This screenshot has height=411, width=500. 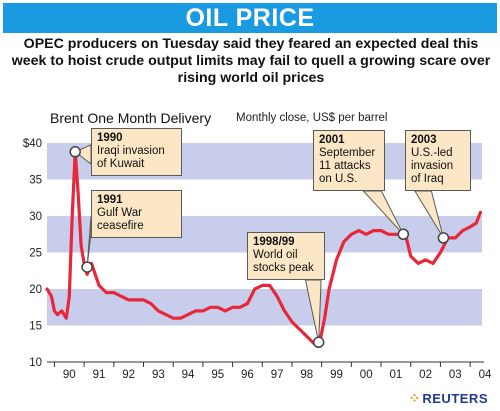 What do you see at coordinates (395, 375) in the screenshot?
I see `x-tick-label: 01` at bounding box center [395, 375].